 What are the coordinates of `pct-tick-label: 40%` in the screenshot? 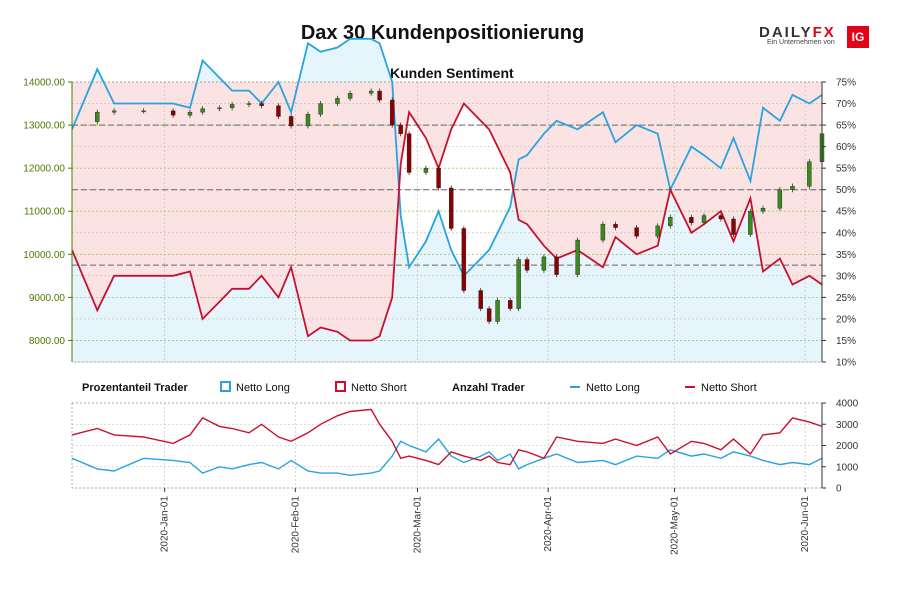 It's located at (846, 233).